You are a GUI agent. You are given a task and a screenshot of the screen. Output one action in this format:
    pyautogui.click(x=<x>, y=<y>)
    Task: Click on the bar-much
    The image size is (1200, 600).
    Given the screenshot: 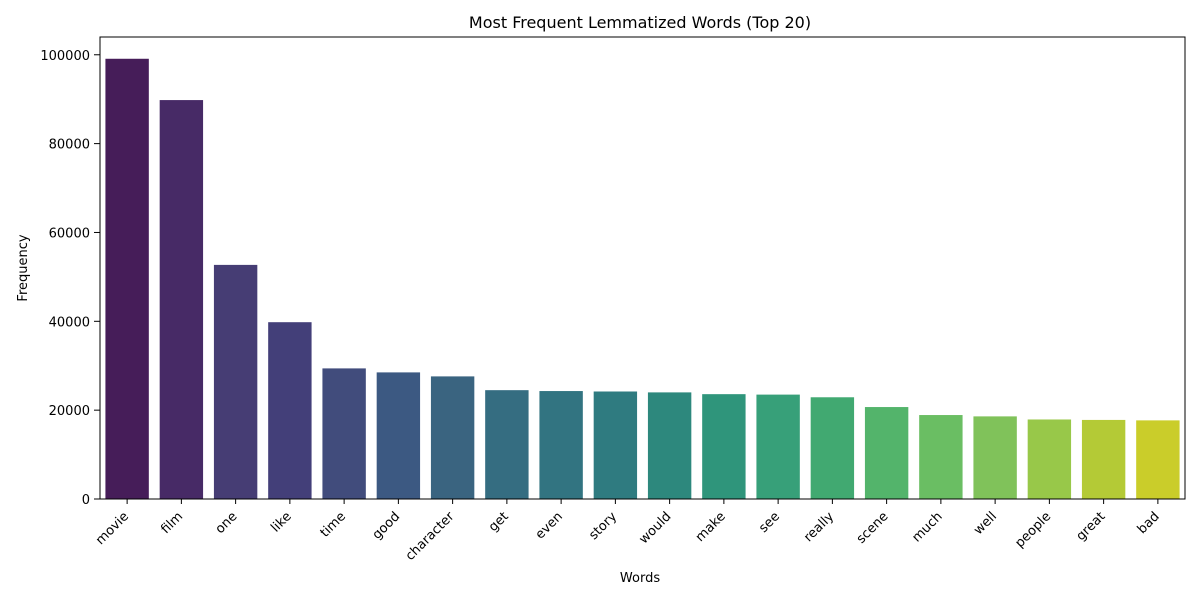 What is the action you would take?
    pyautogui.click(x=941, y=457)
    